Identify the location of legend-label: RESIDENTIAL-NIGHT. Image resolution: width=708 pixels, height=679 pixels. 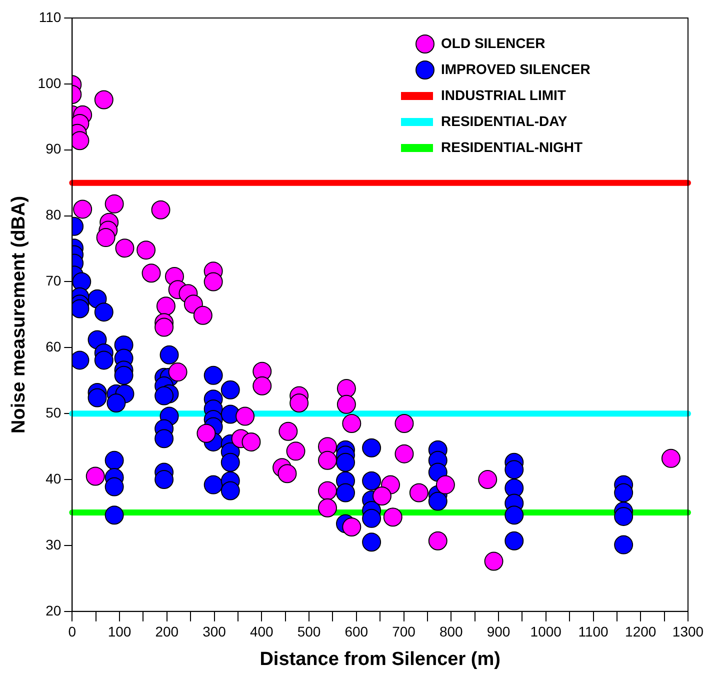
(512, 146).